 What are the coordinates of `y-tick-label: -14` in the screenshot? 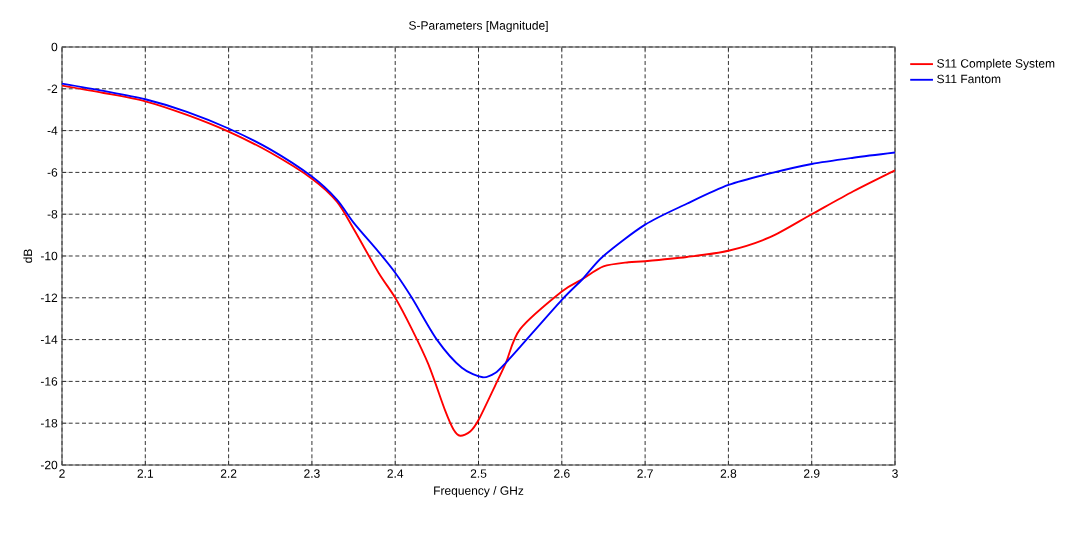 It's located at (49, 339).